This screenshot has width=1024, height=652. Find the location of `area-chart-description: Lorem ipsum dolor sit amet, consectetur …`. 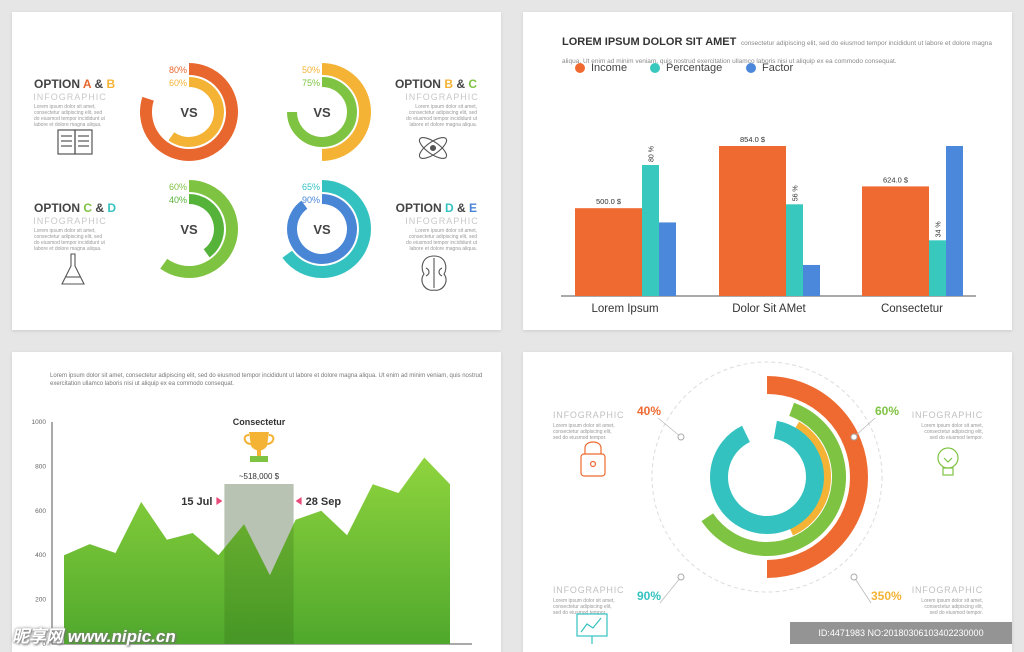

area-chart-description: Lorem ipsum dolor sit amet, consectetur … is located at coordinates (266, 380).